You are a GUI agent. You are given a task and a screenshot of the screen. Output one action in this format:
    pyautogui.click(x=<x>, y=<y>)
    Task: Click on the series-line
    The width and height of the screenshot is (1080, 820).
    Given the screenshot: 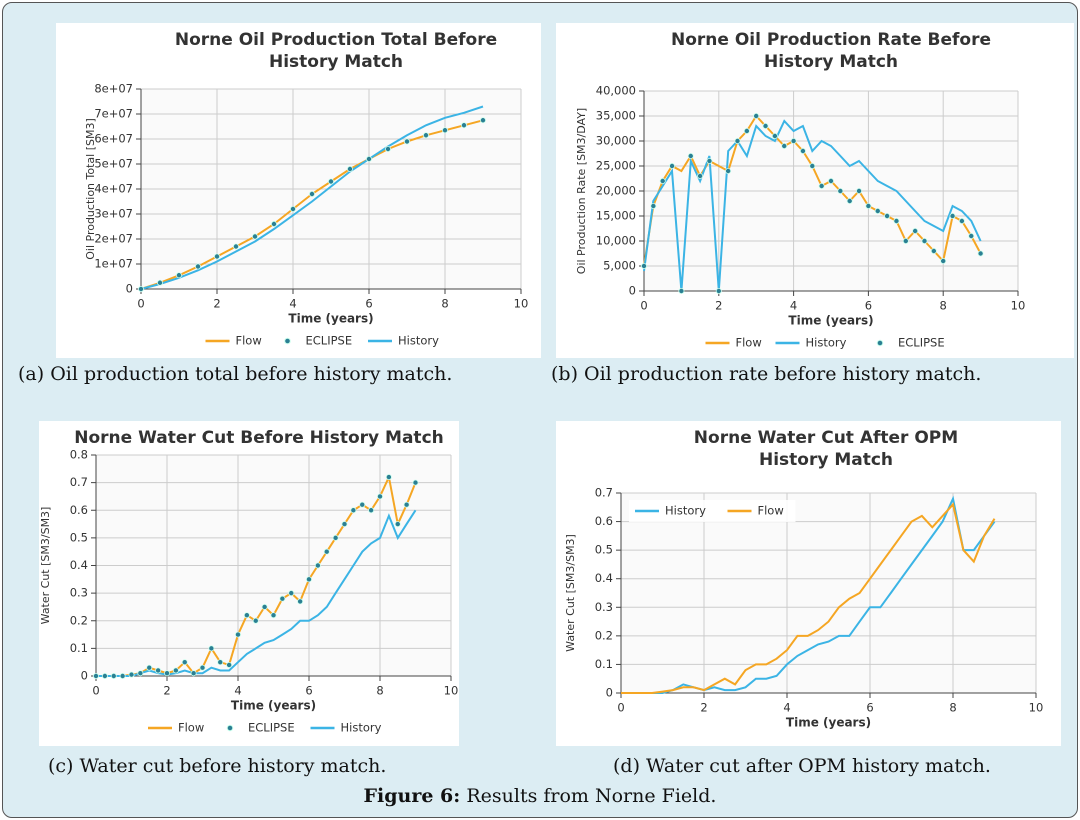 What is the action you would take?
    pyautogui.click(x=808, y=598)
    